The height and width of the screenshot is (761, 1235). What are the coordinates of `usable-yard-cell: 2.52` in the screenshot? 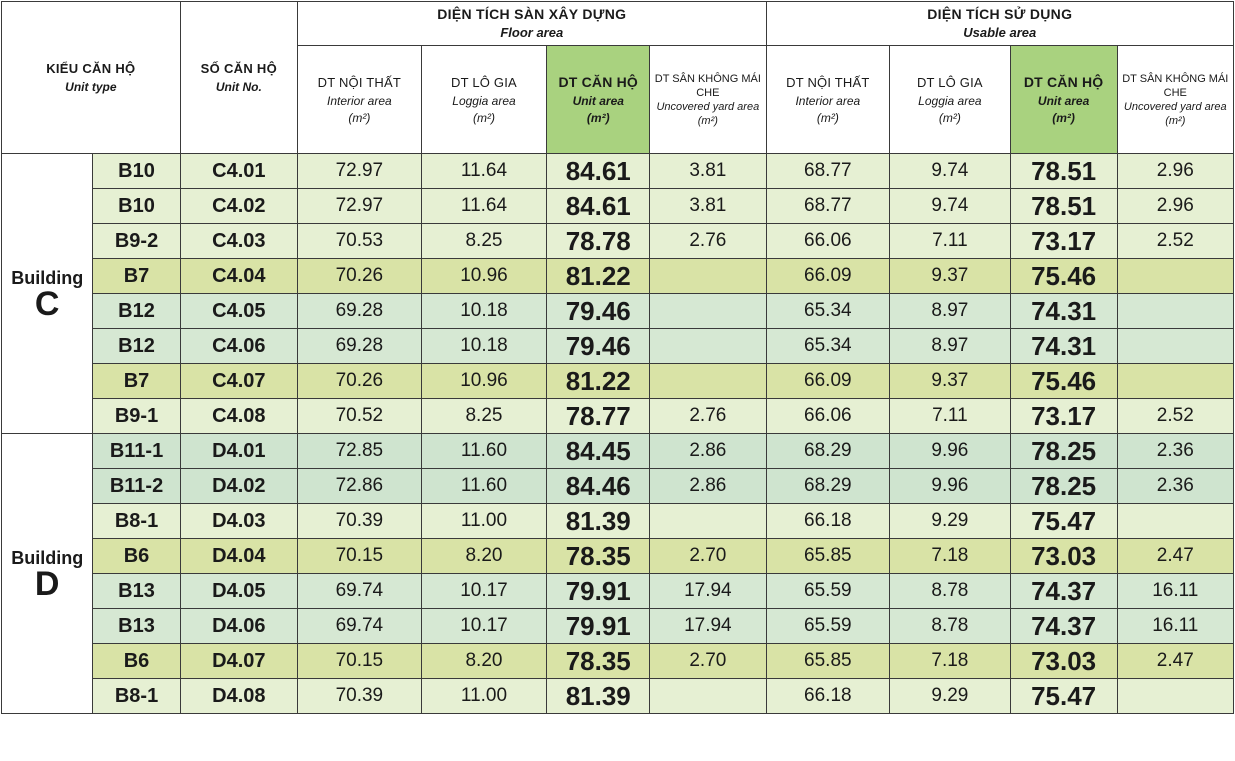 It's located at (1175, 241).